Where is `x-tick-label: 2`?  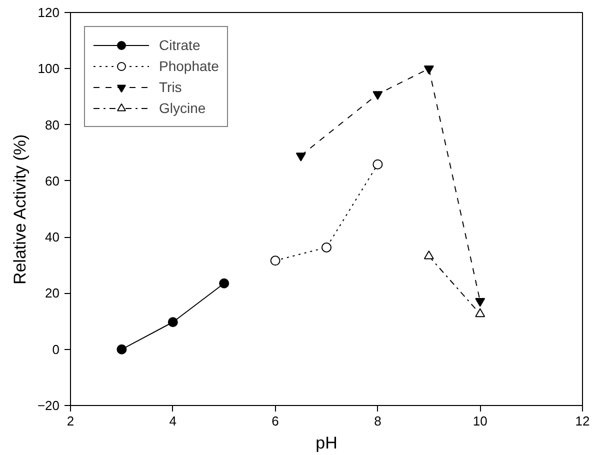 x-tick-label: 2 is located at coordinates (70, 421).